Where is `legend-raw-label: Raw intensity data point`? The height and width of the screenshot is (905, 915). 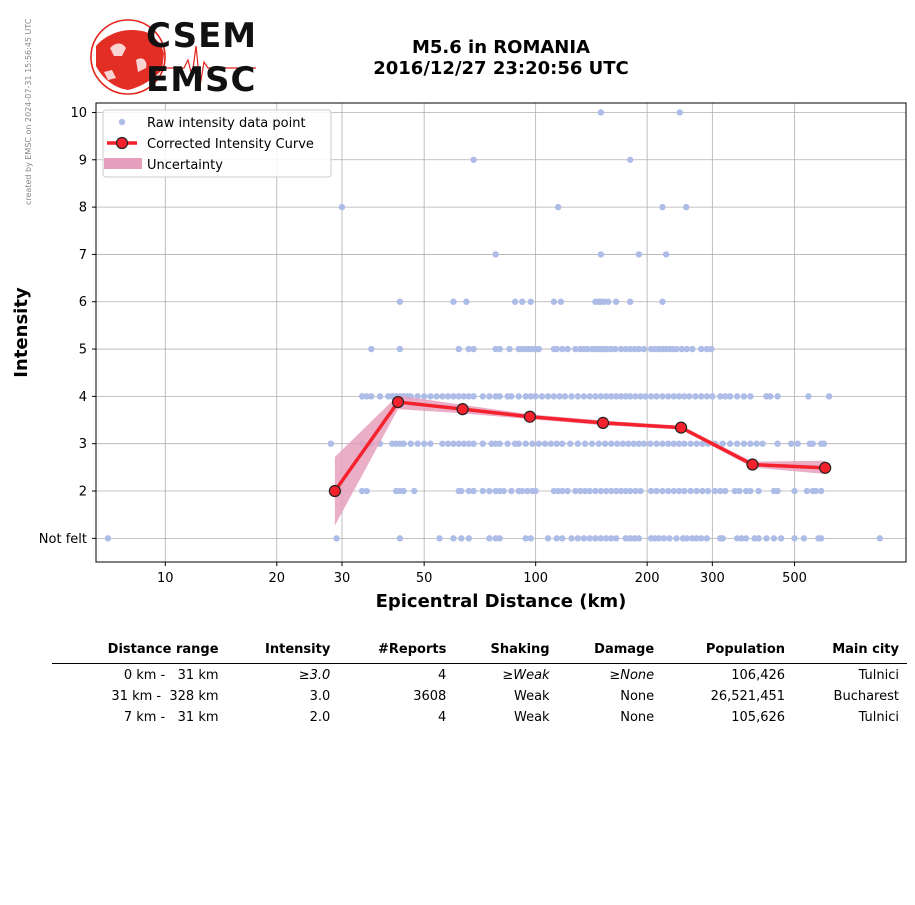
legend-raw-label: Raw intensity data point is located at coordinates (226, 123).